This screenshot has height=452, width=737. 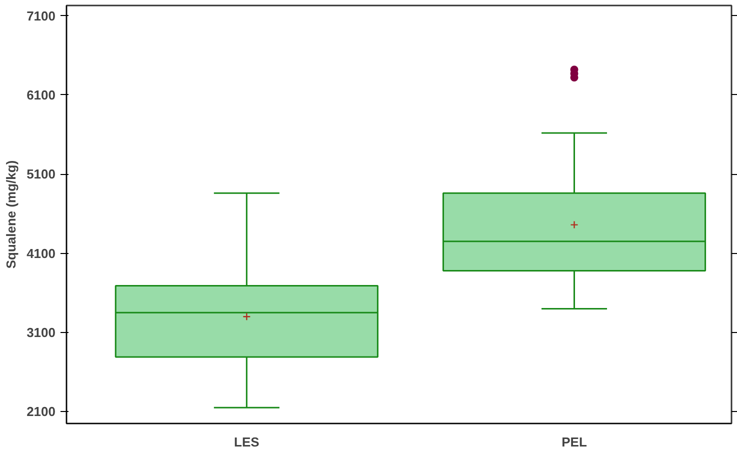 I want to click on y-tick-label: 7100, so click(x=41, y=16).